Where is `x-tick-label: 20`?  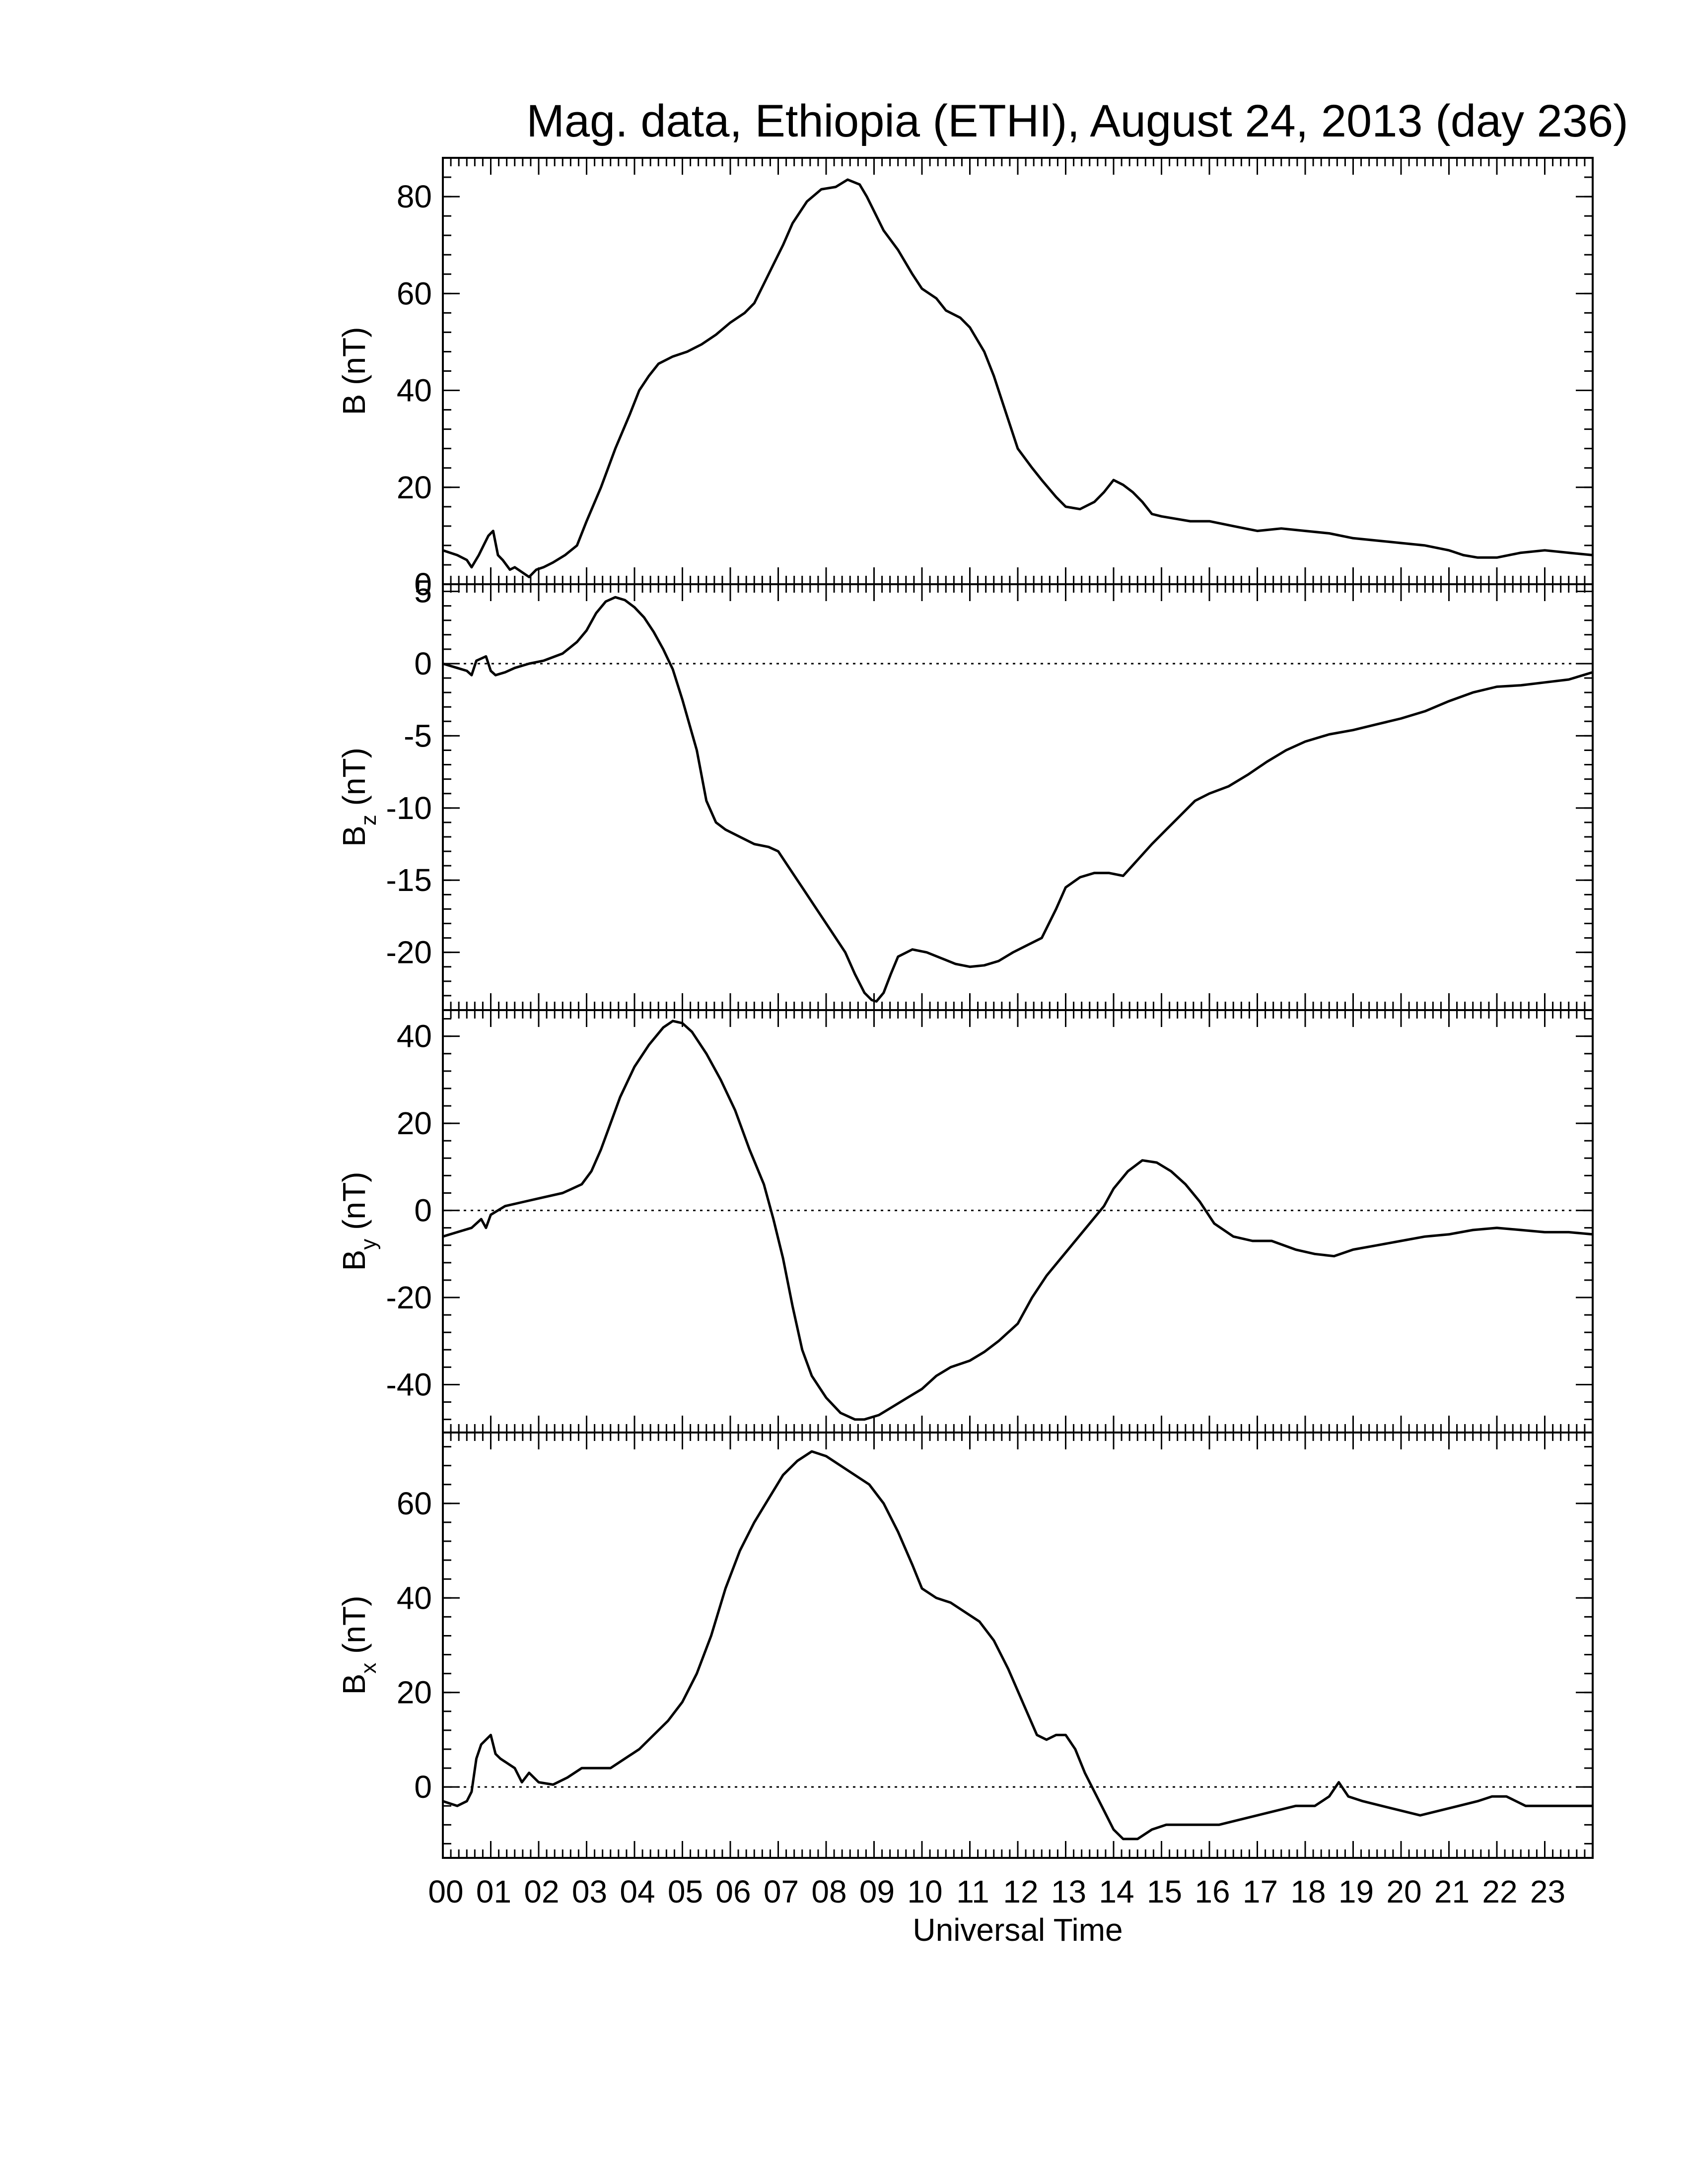 x-tick-label: 20 is located at coordinates (1403, 1892).